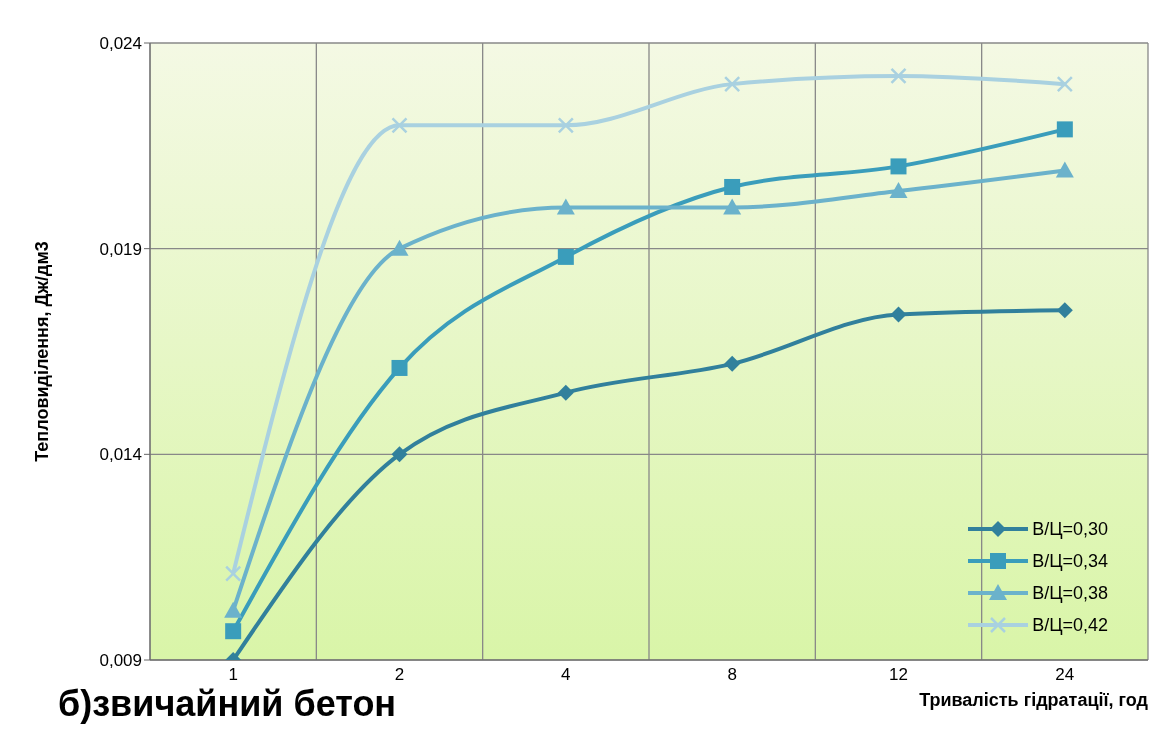 This screenshot has width=1168, height=733. I want to click on x-tick-label: 8, so click(732, 675).